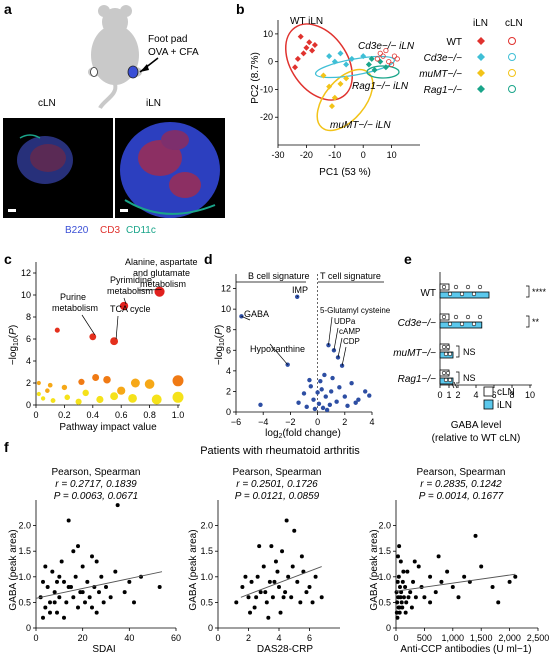  What do you see at coordinates (384, 602) in the screenshot?
I see `f-y-tick-label: 0.5` at bounding box center [384, 602].